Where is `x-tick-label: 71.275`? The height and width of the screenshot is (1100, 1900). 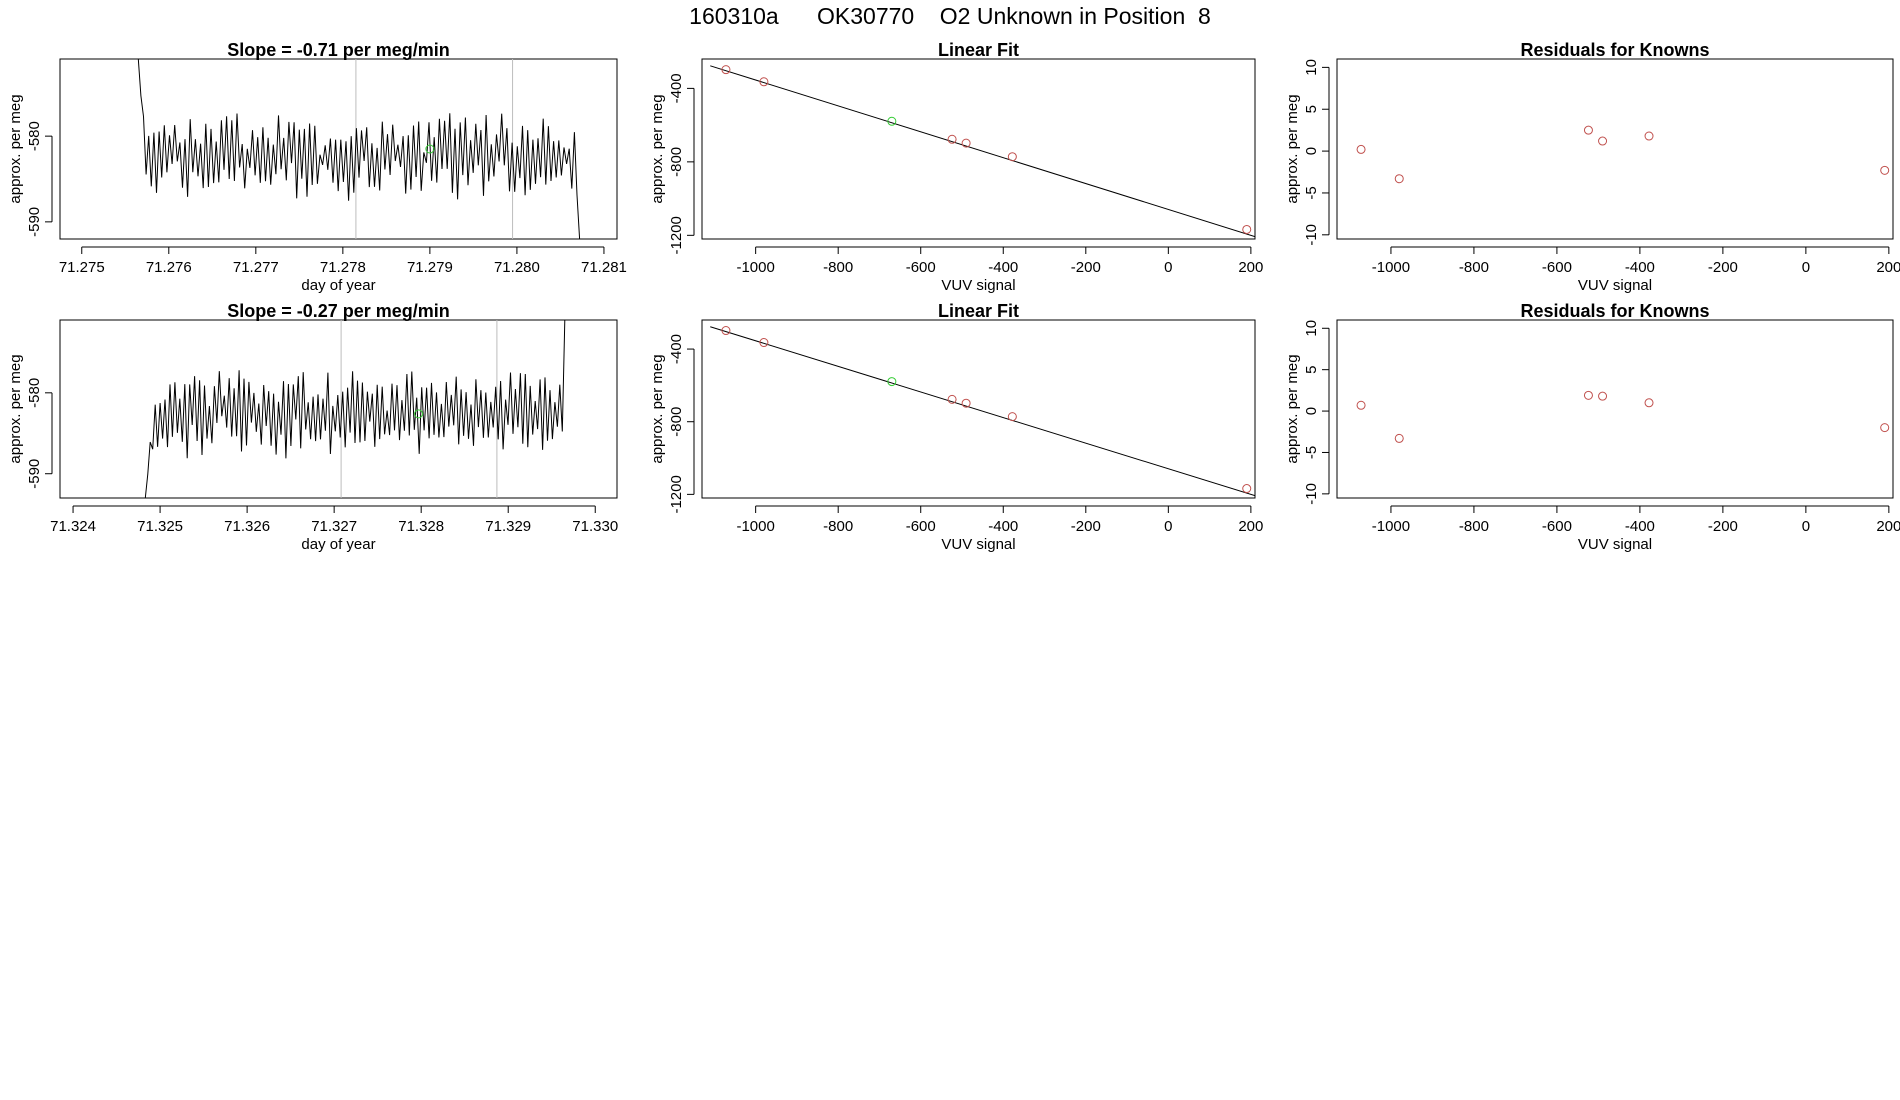 x-tick-label: 71.275 is located at coordinates (82, 267).